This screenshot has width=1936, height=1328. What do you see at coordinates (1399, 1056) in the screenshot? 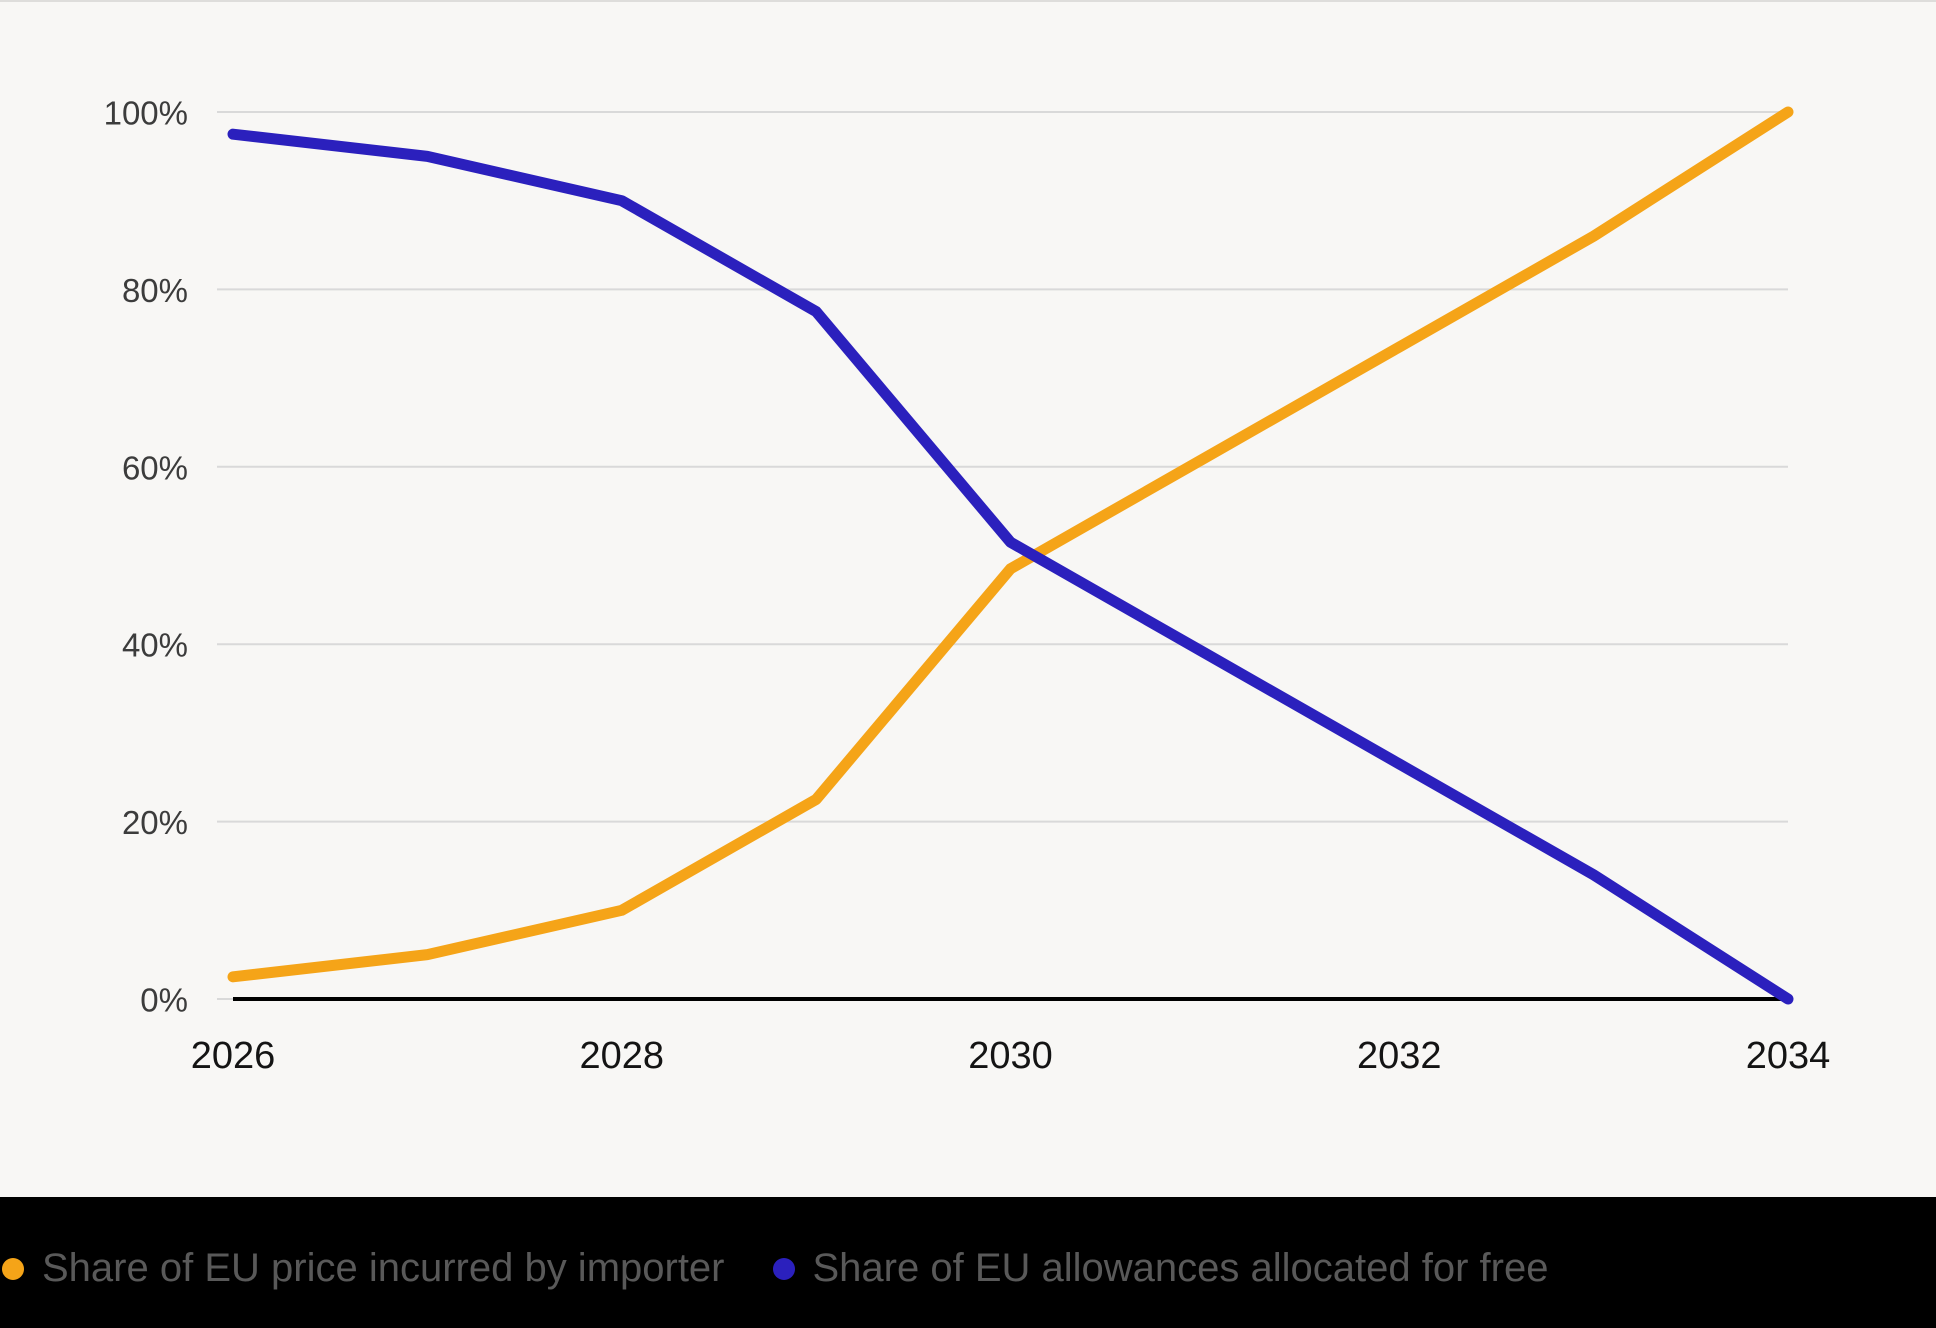
I see `x-axis-tick-label-2032: 2032` at bounding box center [1399, 1056].